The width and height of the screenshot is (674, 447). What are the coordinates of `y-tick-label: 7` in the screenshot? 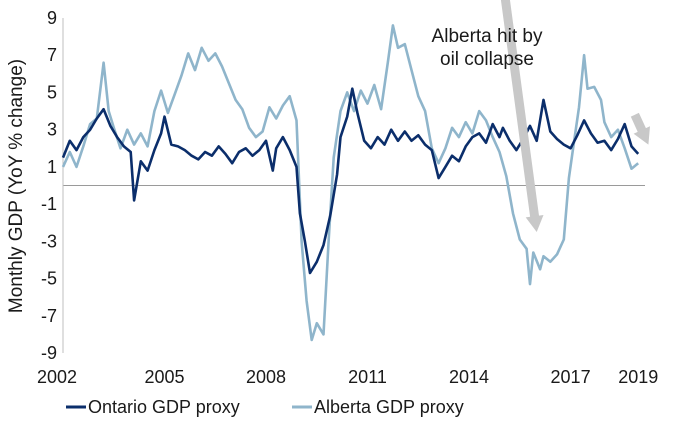 It's located at (52, 55).